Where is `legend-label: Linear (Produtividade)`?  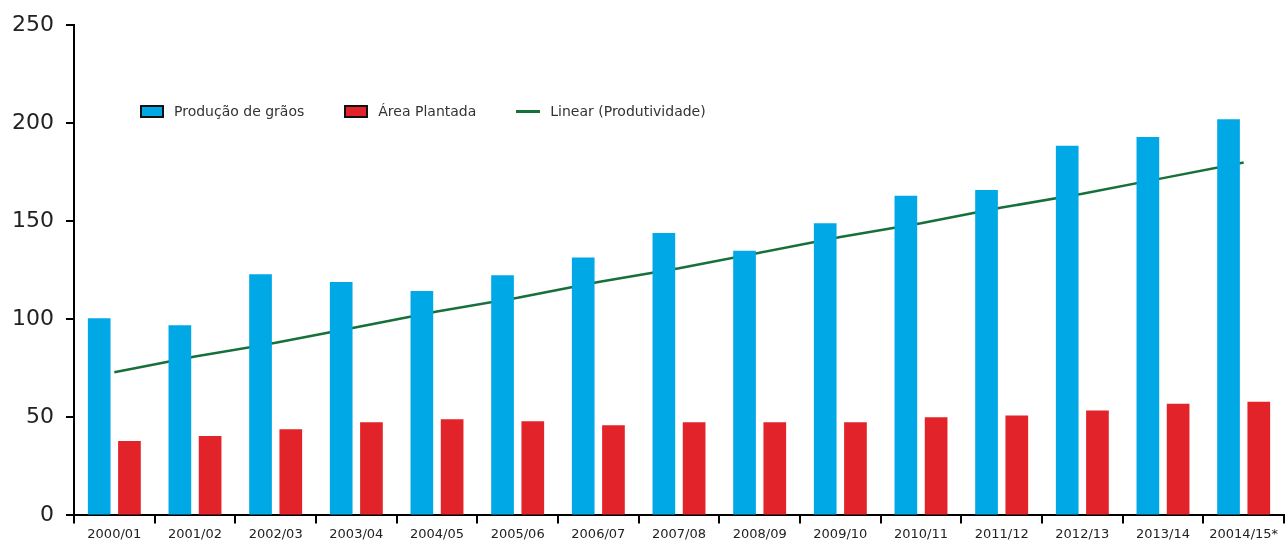 legend-label: Linear (Produtividade) is located at coordinates (628, 111).